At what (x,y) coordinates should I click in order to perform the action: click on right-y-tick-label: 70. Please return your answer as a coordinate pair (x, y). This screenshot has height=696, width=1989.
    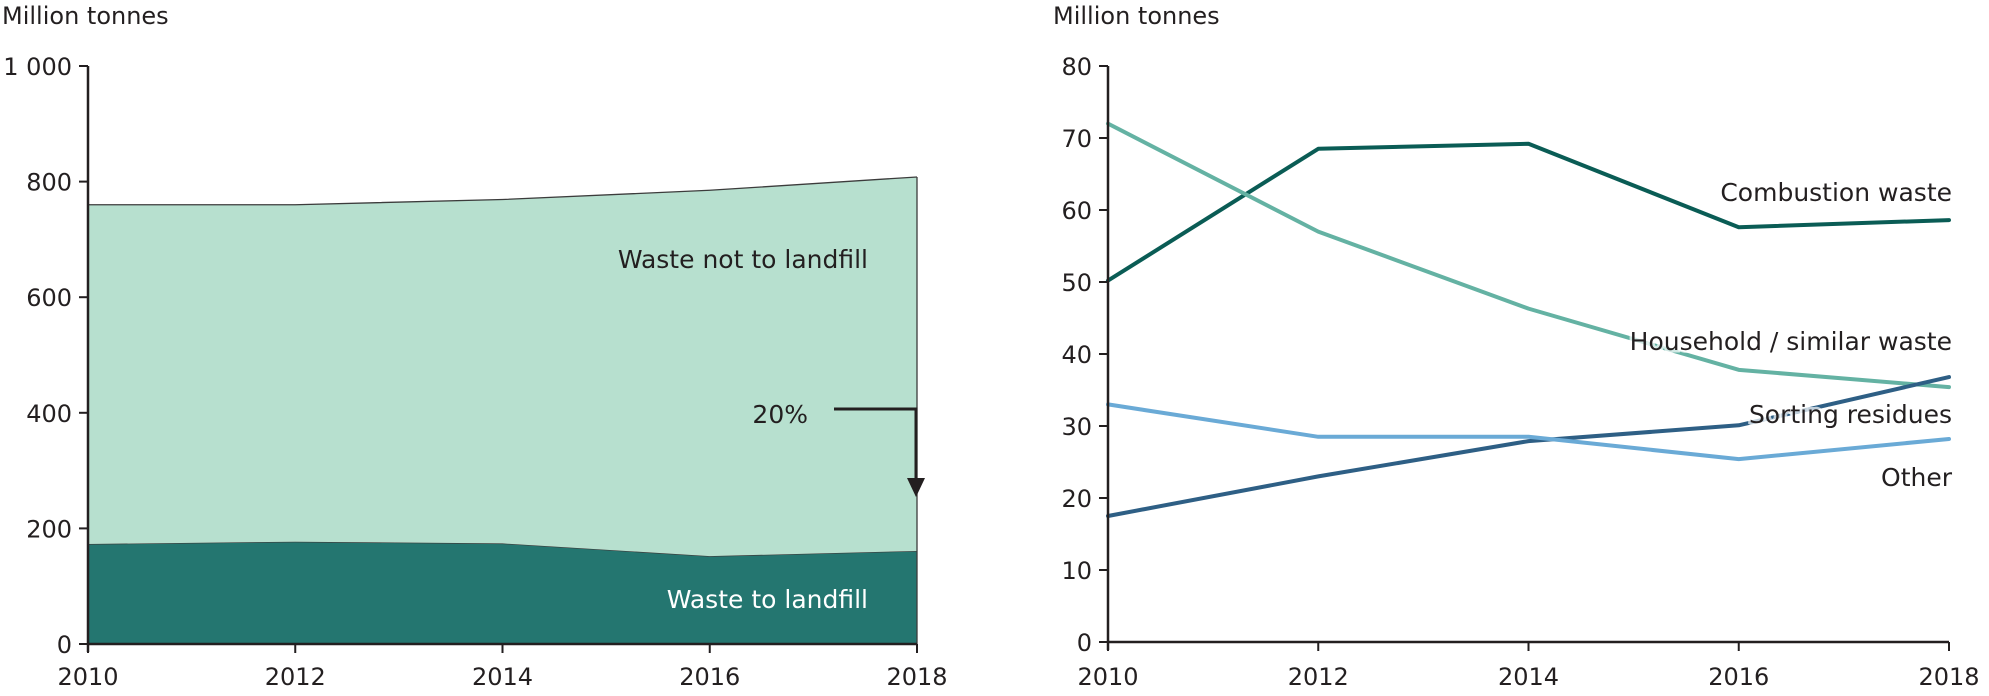
    Looking at the image, I should click on (1076, 139).